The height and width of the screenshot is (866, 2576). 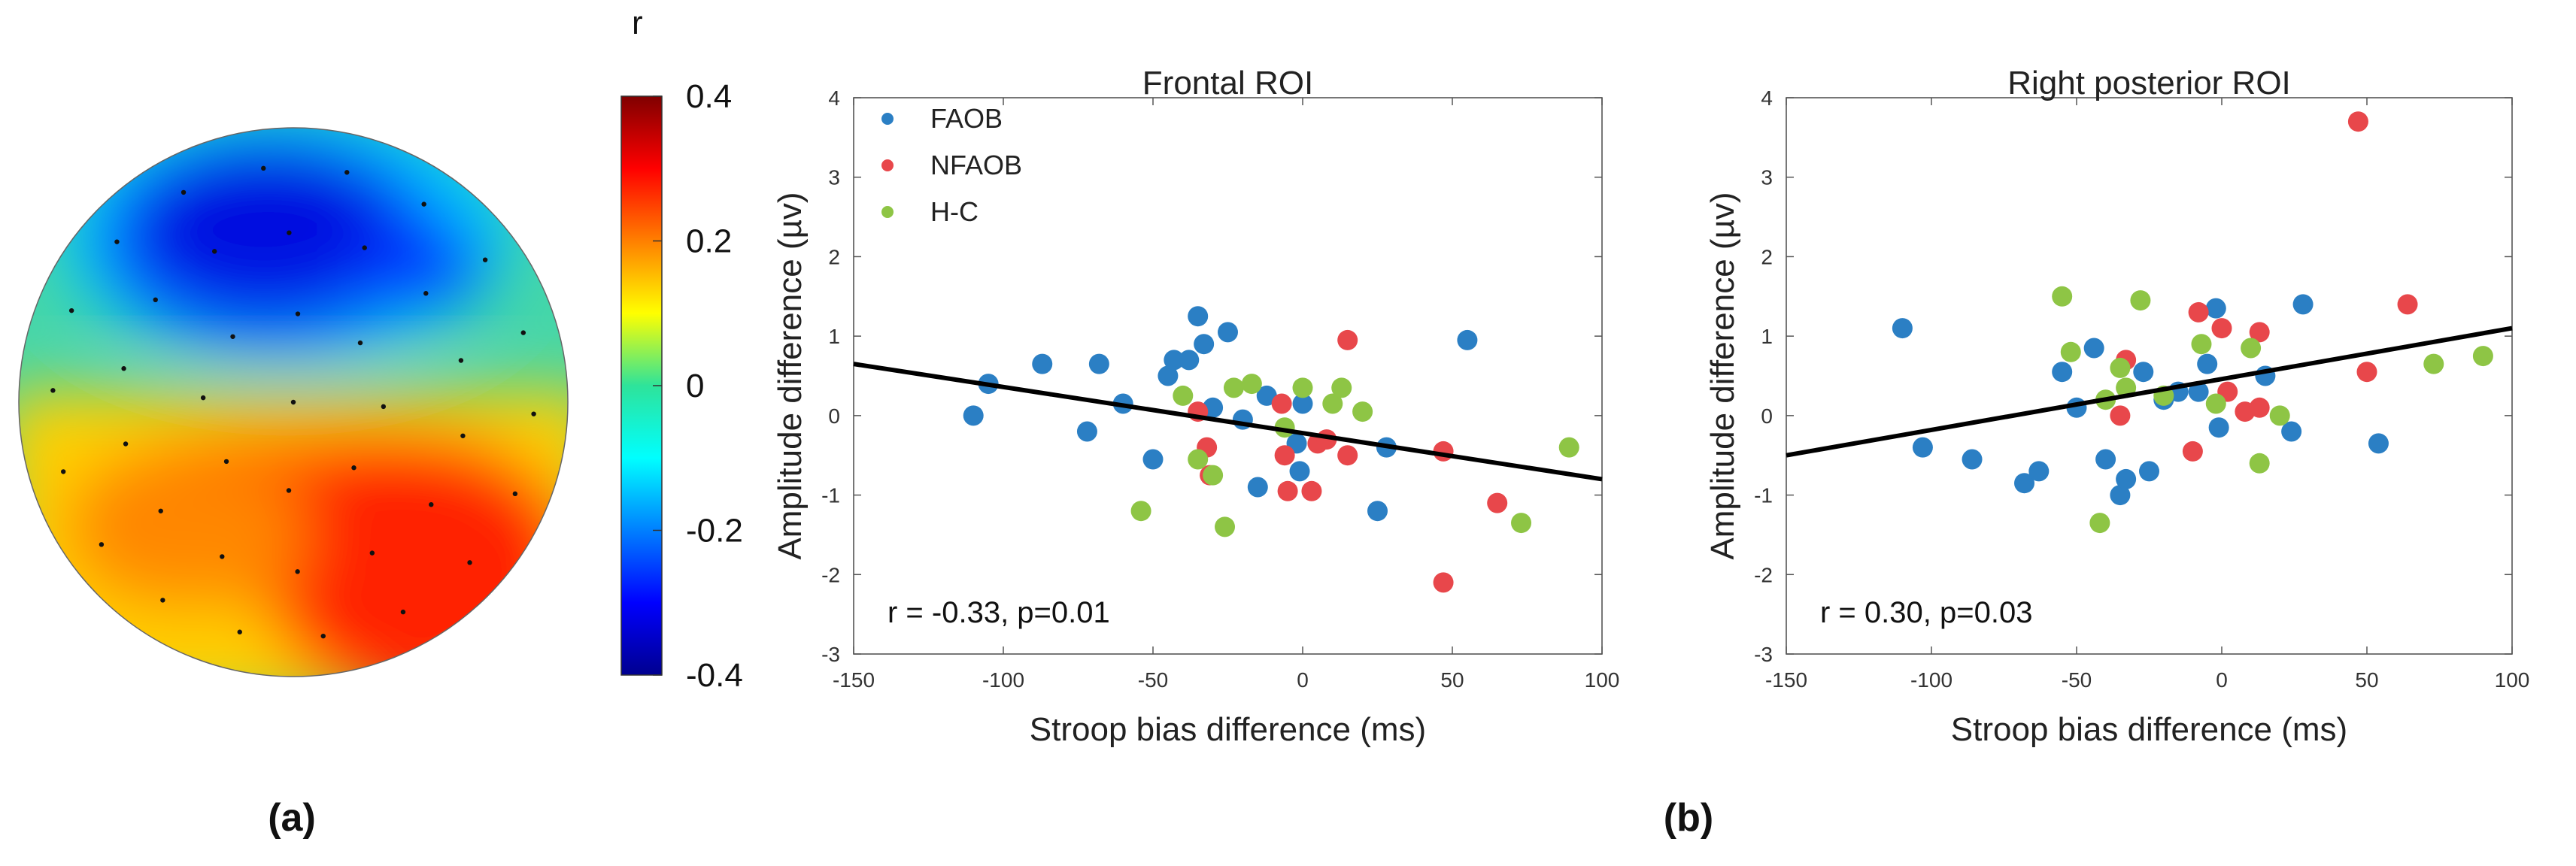 What do you see at coordinates (1452, 680) in the screenshot?
I see `x-tick-label: 50` at bounding box center [1452, 680].